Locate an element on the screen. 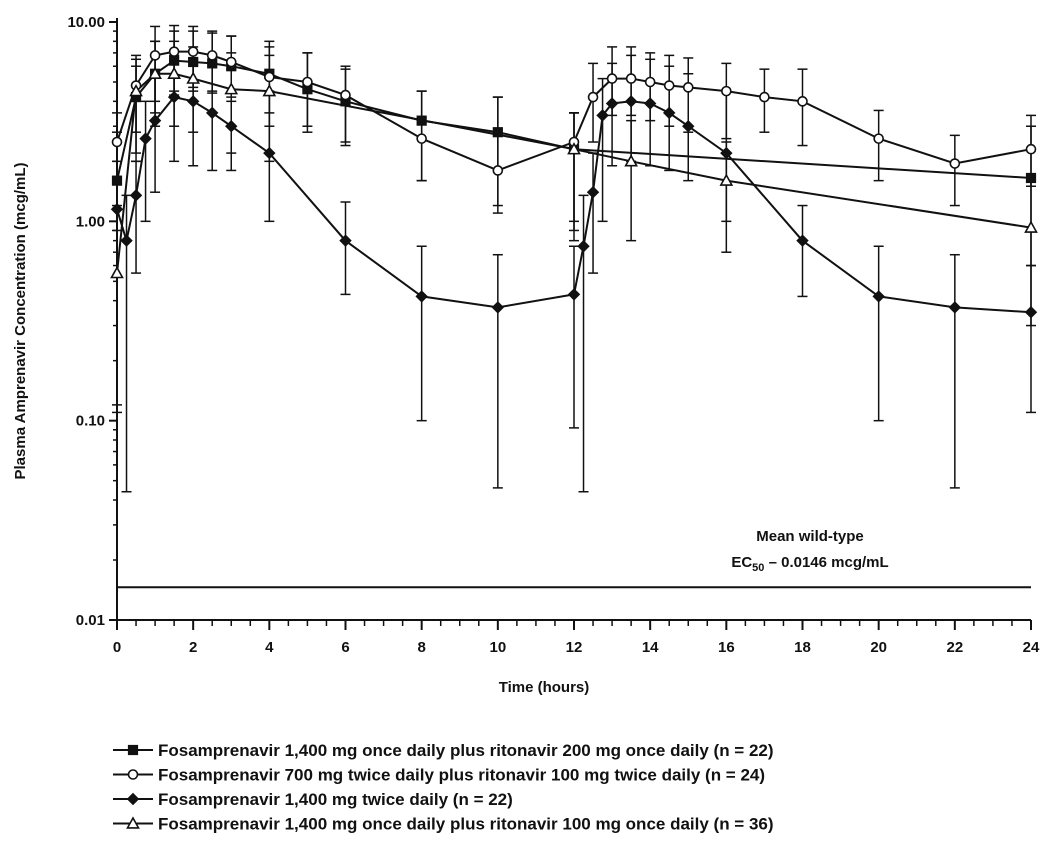 The width and height of the screenshot is (1047, 846). annotation-line1: Mean wild-type is located at coordinates (810, 536).